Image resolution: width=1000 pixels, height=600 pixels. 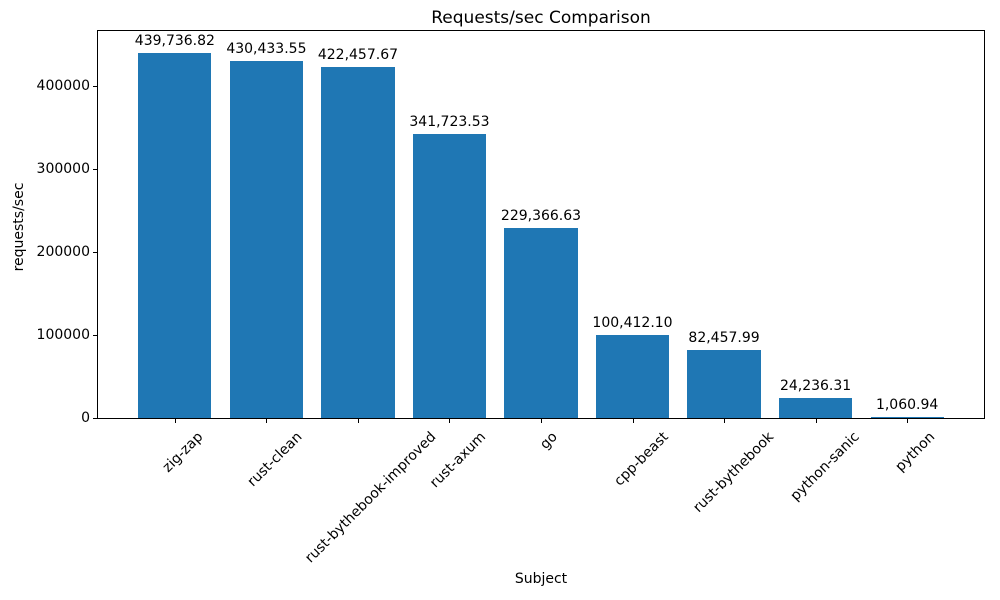 What do you see at coordinates (85, 418) in the screenshot?
I see `y-tick-label: 0` at bounding box center [85, 418].